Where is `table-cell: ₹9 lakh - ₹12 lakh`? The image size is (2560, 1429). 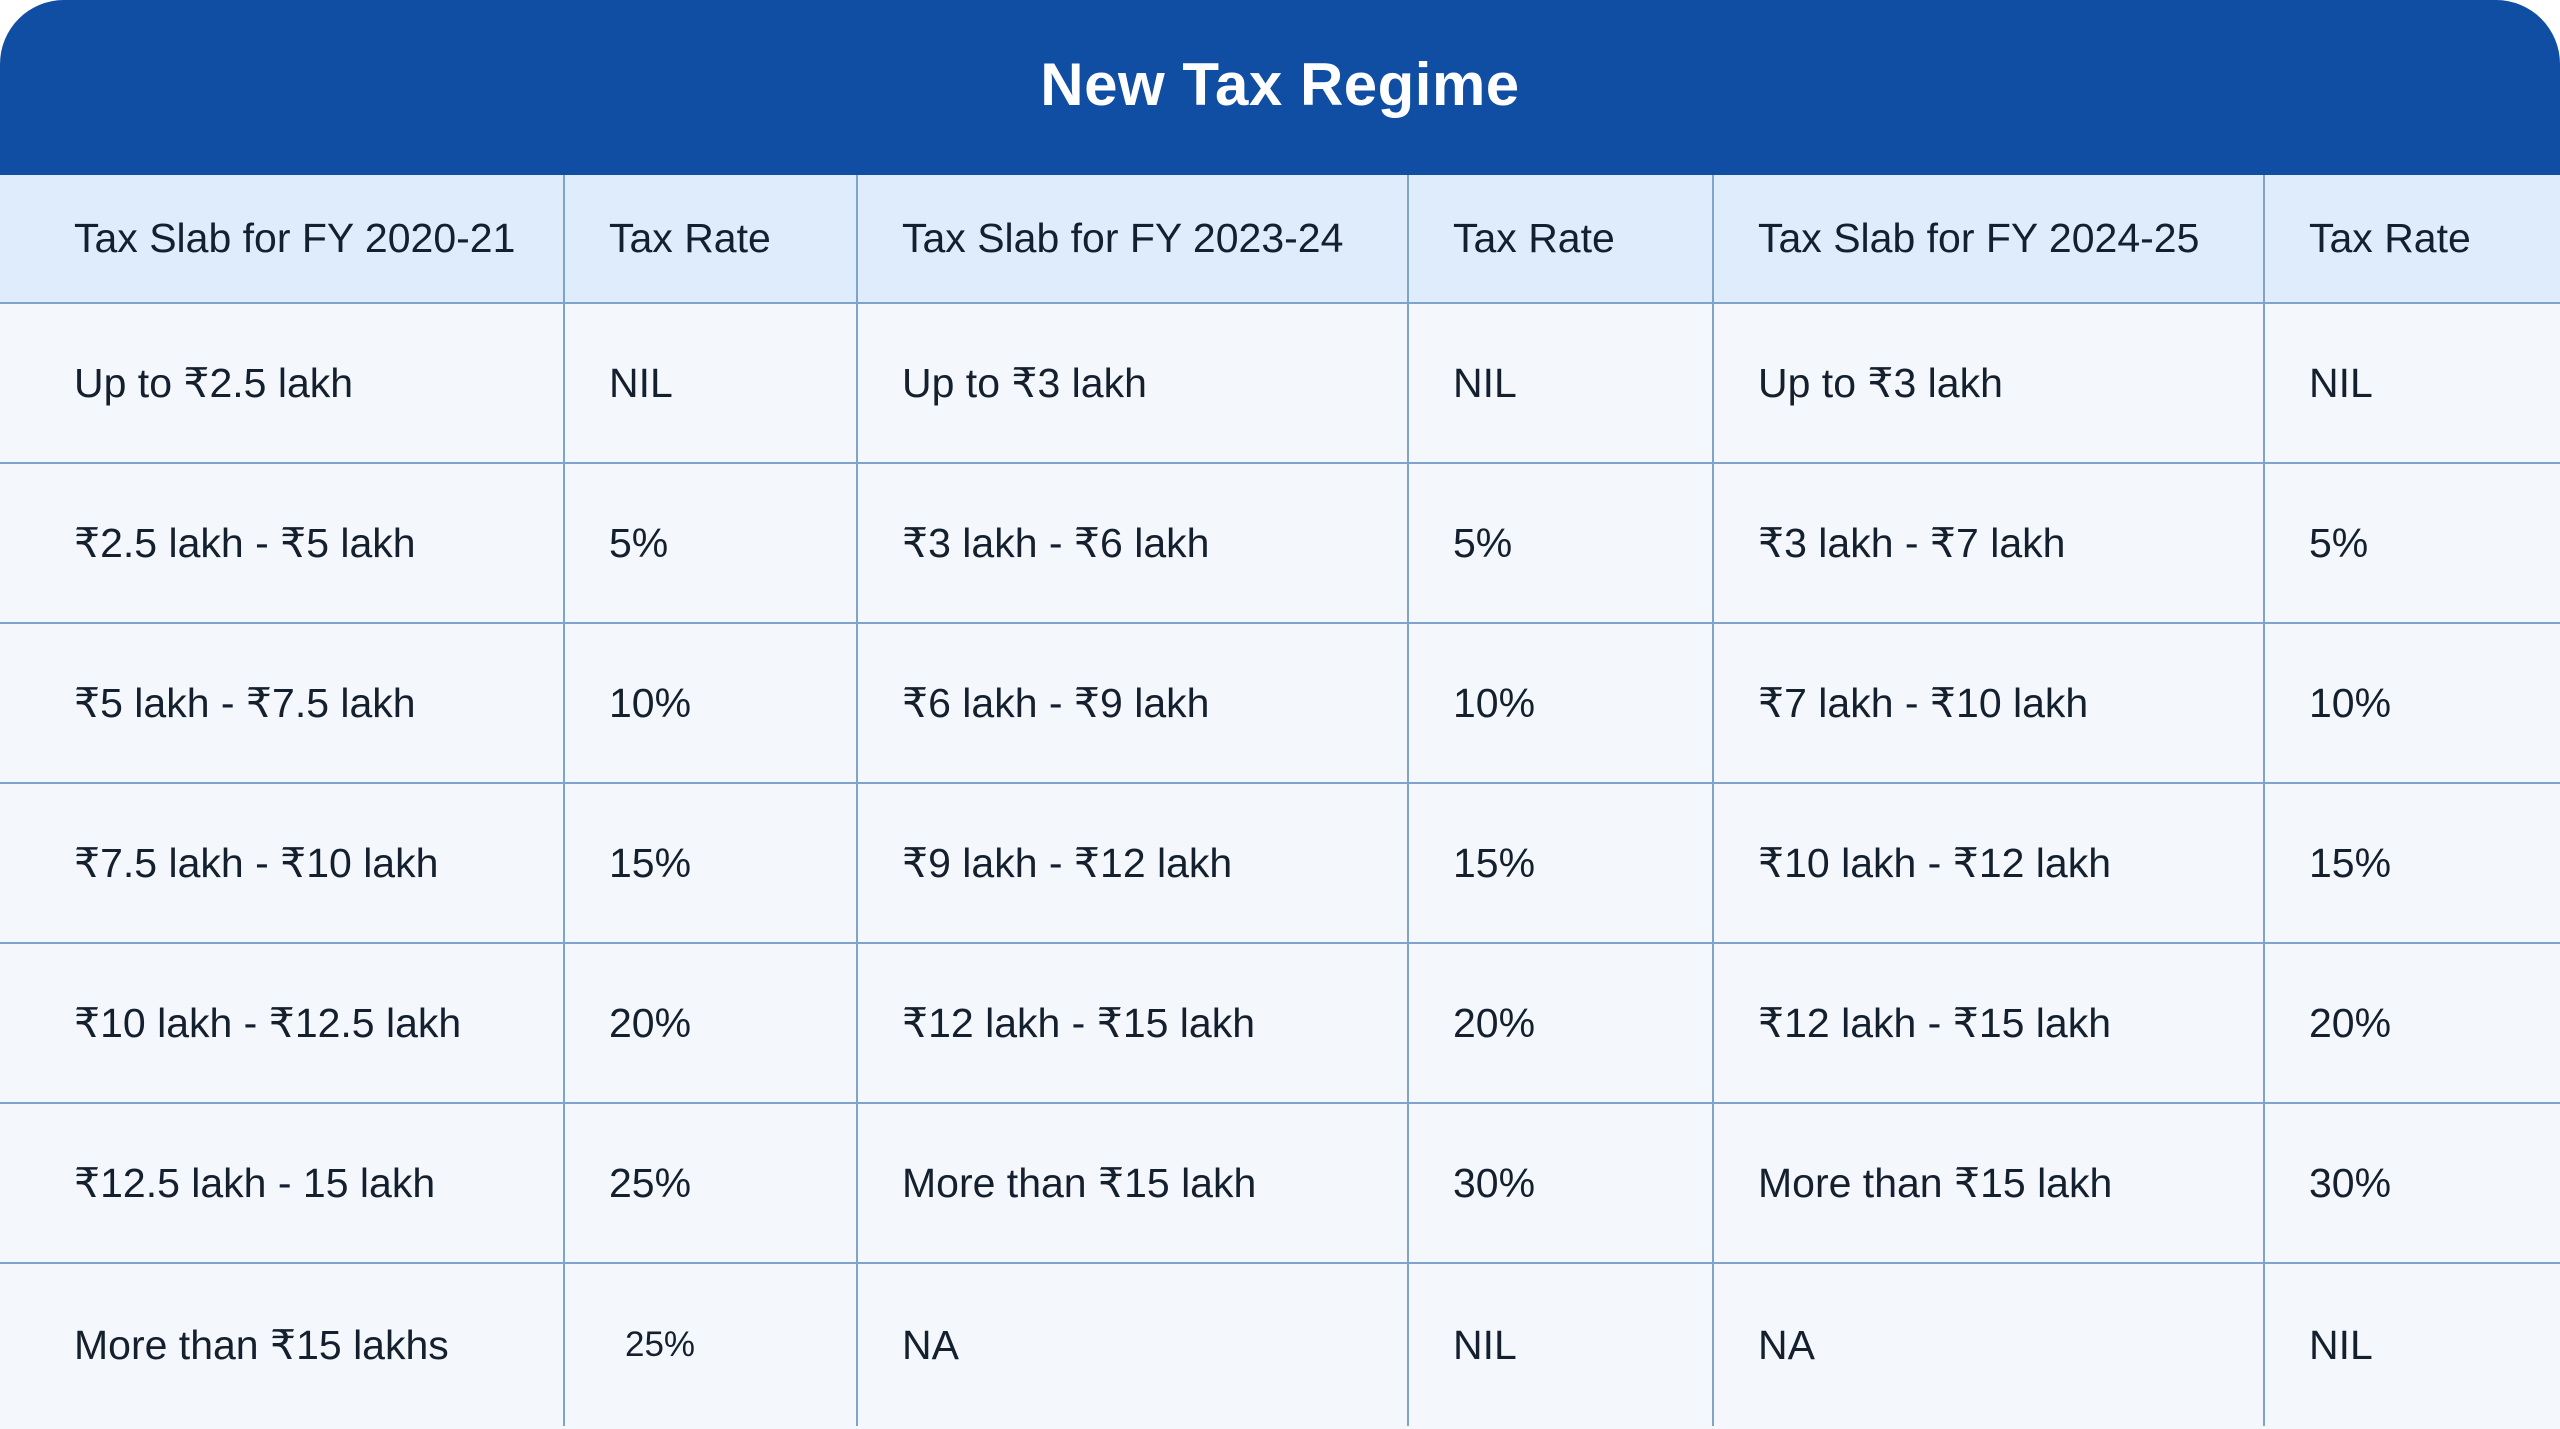 table-cell: ₹9 lakh - ₹12 lakh is located at coordinates (1132, 863).